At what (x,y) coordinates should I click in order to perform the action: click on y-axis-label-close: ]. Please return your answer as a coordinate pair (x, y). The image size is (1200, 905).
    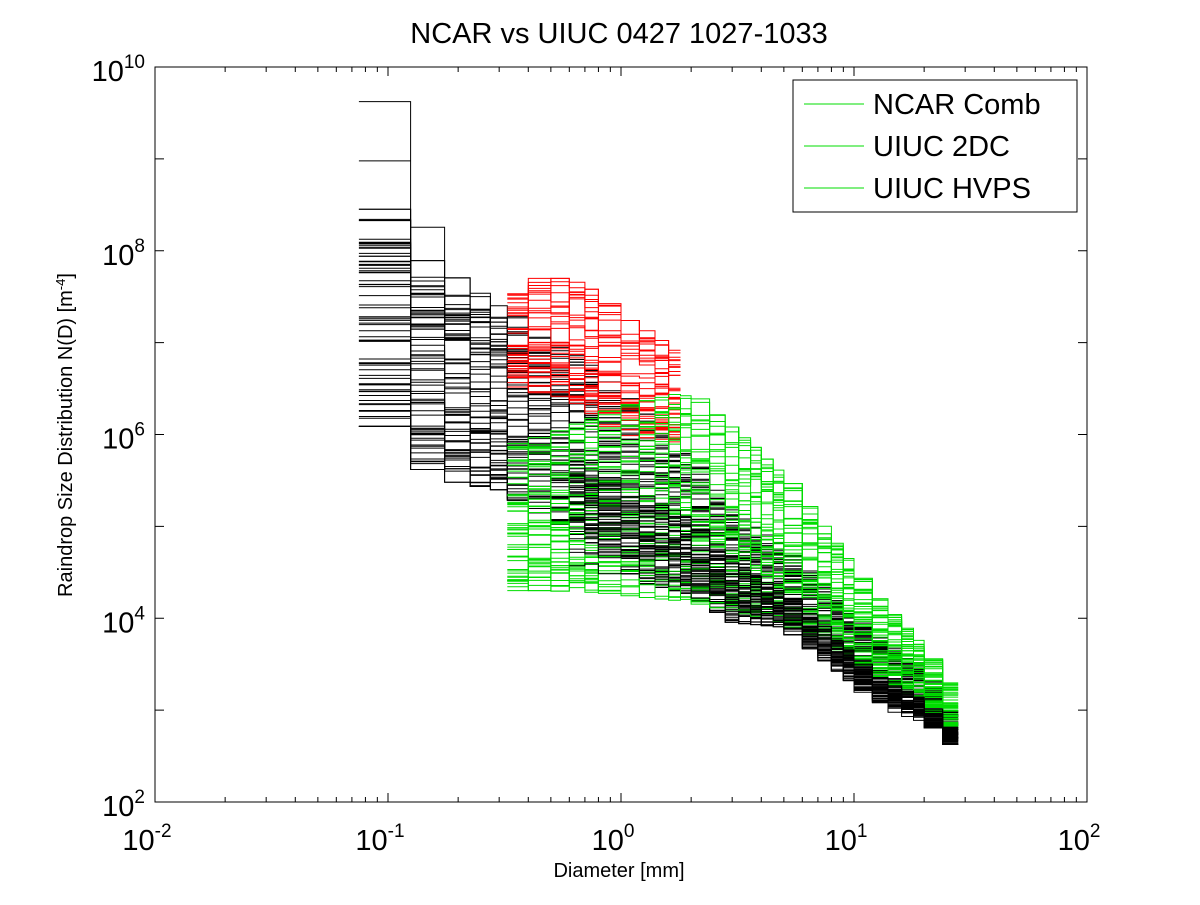
    Looking at the image, I should click on (66, 276).